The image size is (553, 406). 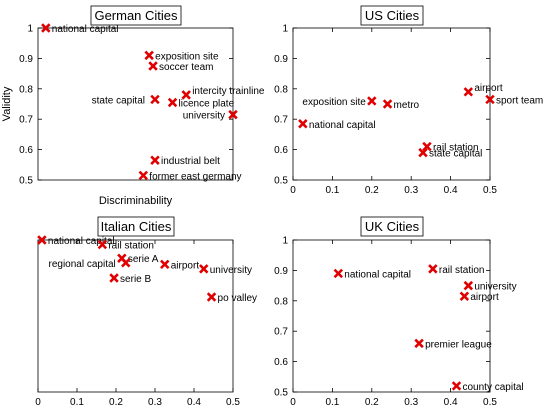 What do you see at coordinates (187, 56) in the screenshot?
I see `point-label: exposition site` at bounding box center [187, 56].